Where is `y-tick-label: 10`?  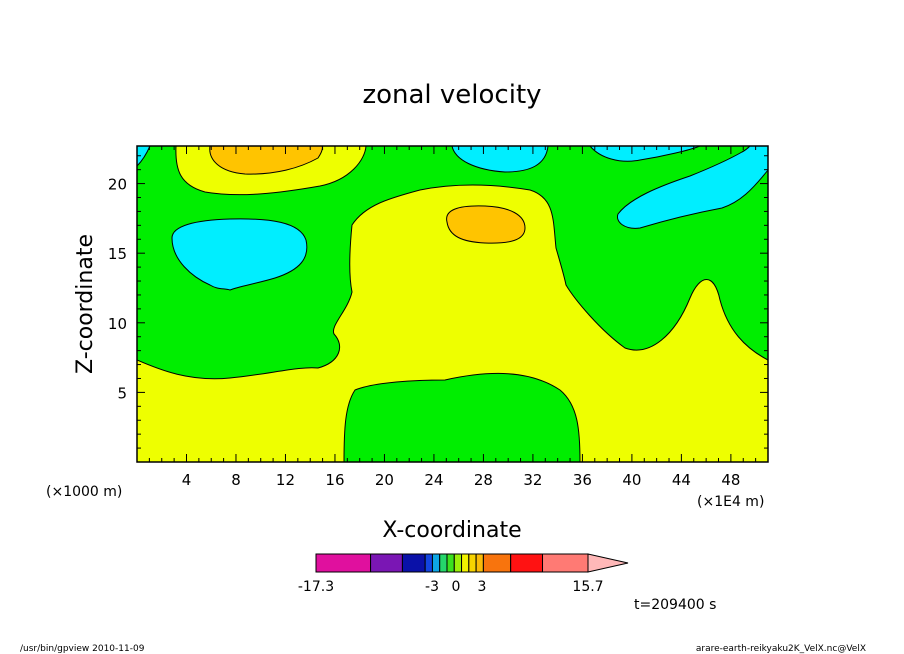 y-tick-label: 10 is located at coordinates (117, 324).